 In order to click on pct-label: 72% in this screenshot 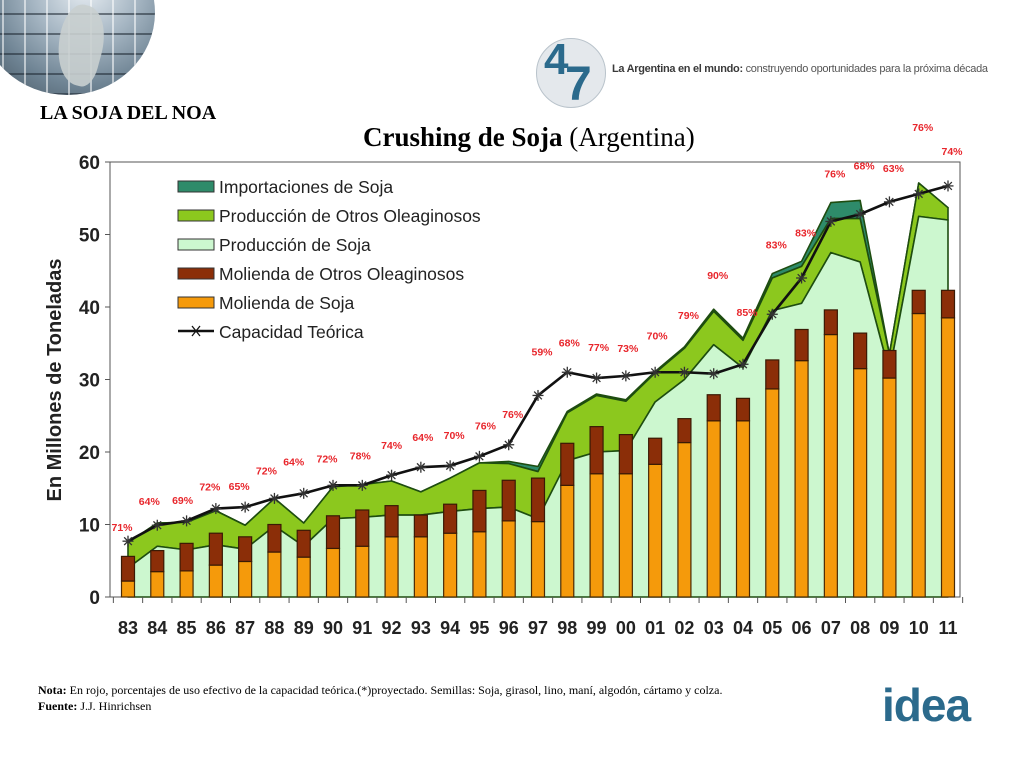, I will do `click(210, 488)`.